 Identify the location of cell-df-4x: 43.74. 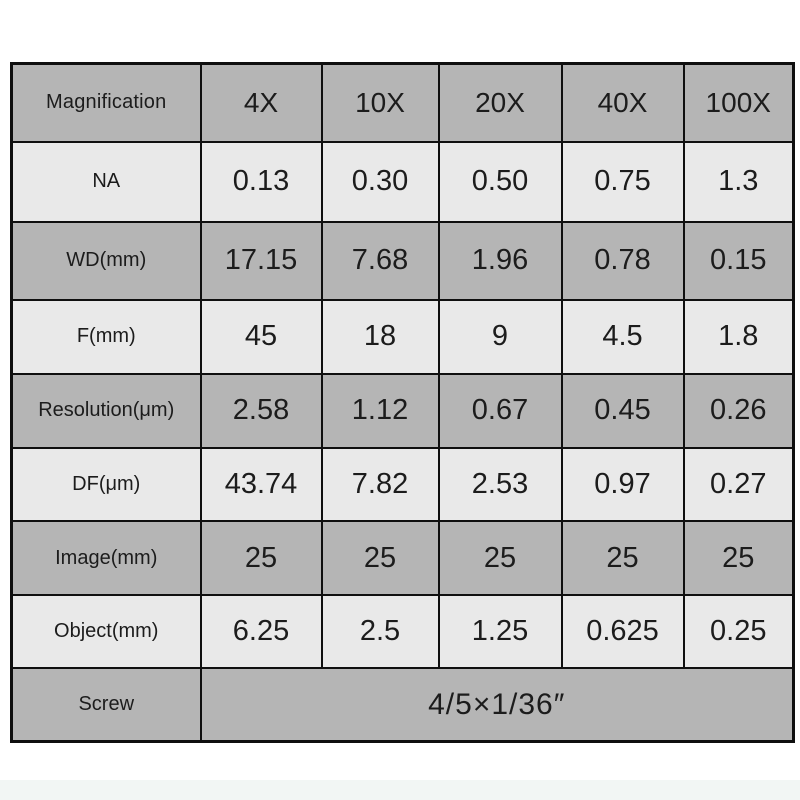
(261, 485).